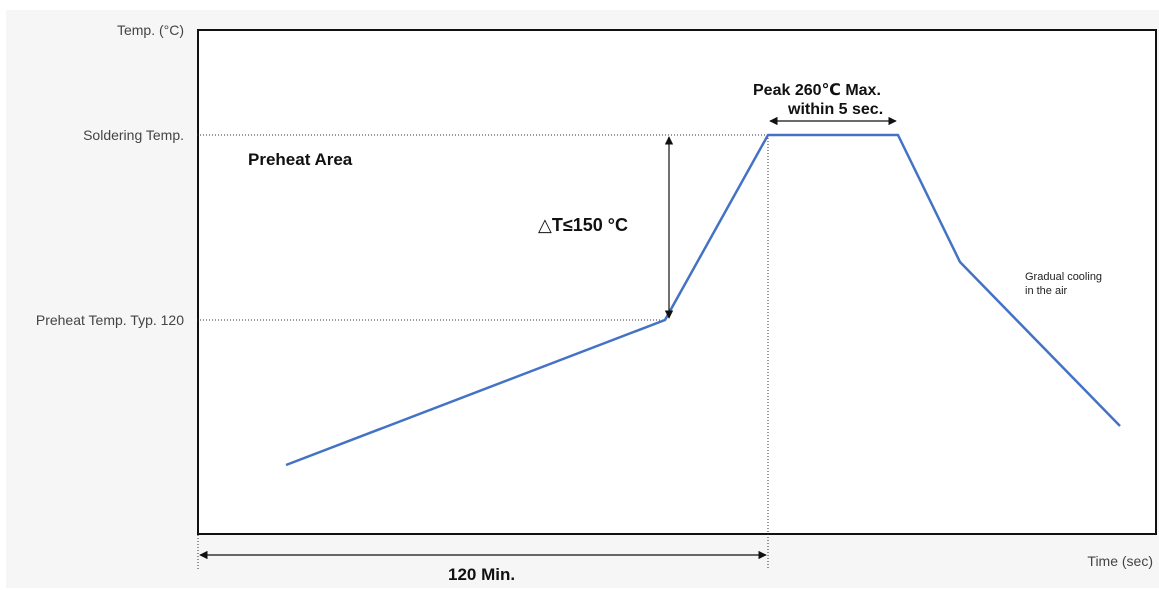  What do you see at coordinates (1046, 291) in the screenshot?
I see `cooling-label-line2: in the air` at bounding box center [1046, 291].